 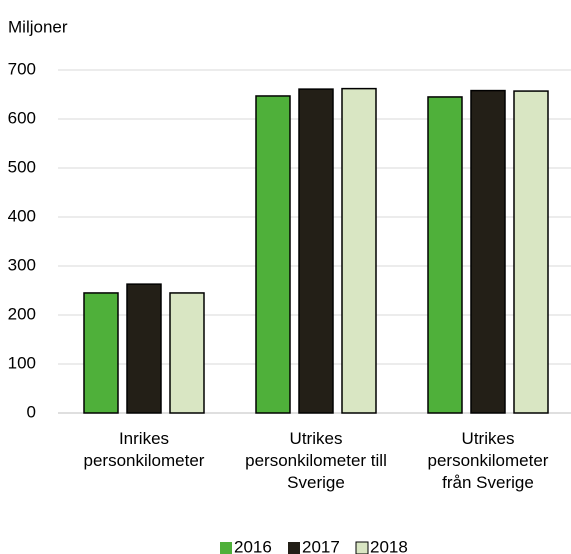 What do you see at coordinates (22, 362) in the screenshot?
I see `y-tick-label: 100` at bounding box center [22, 362].